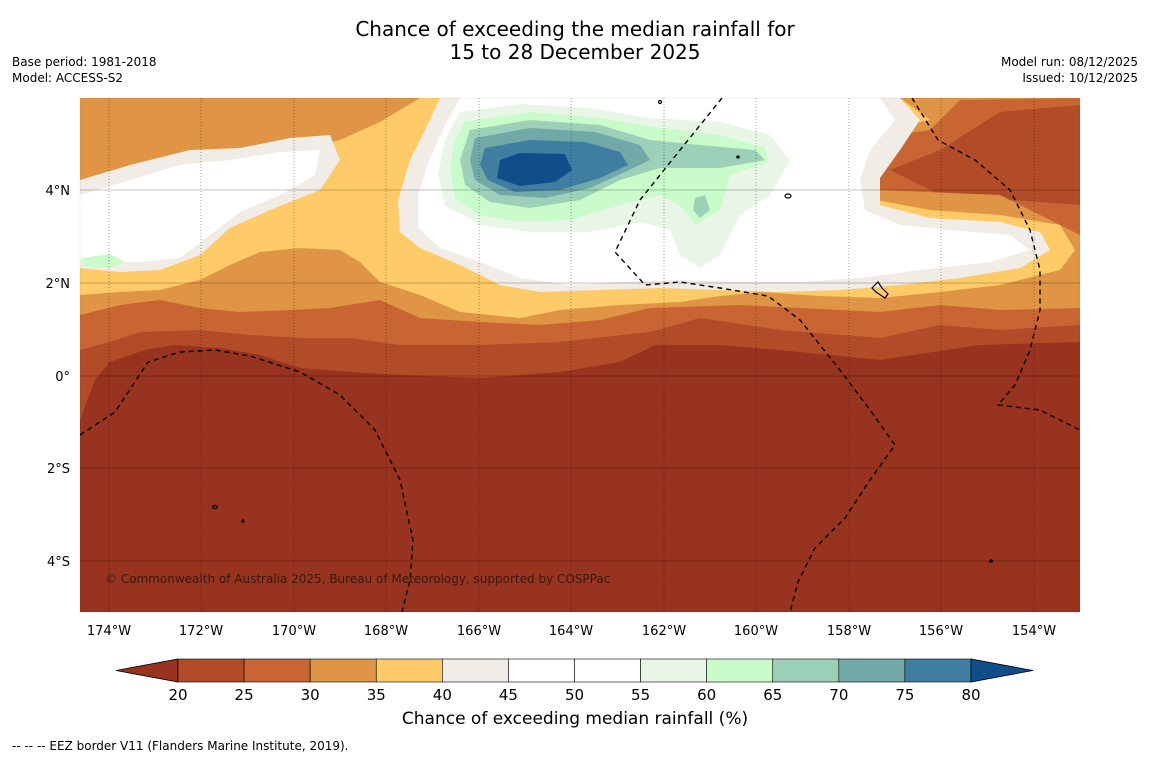 Image resolution: width=1150 pixels, height=758 pixels. What do you see at coordinates (147, 670) in the screenshot?
I see `colorbar-extend-low` at bounding box center [147, 670].